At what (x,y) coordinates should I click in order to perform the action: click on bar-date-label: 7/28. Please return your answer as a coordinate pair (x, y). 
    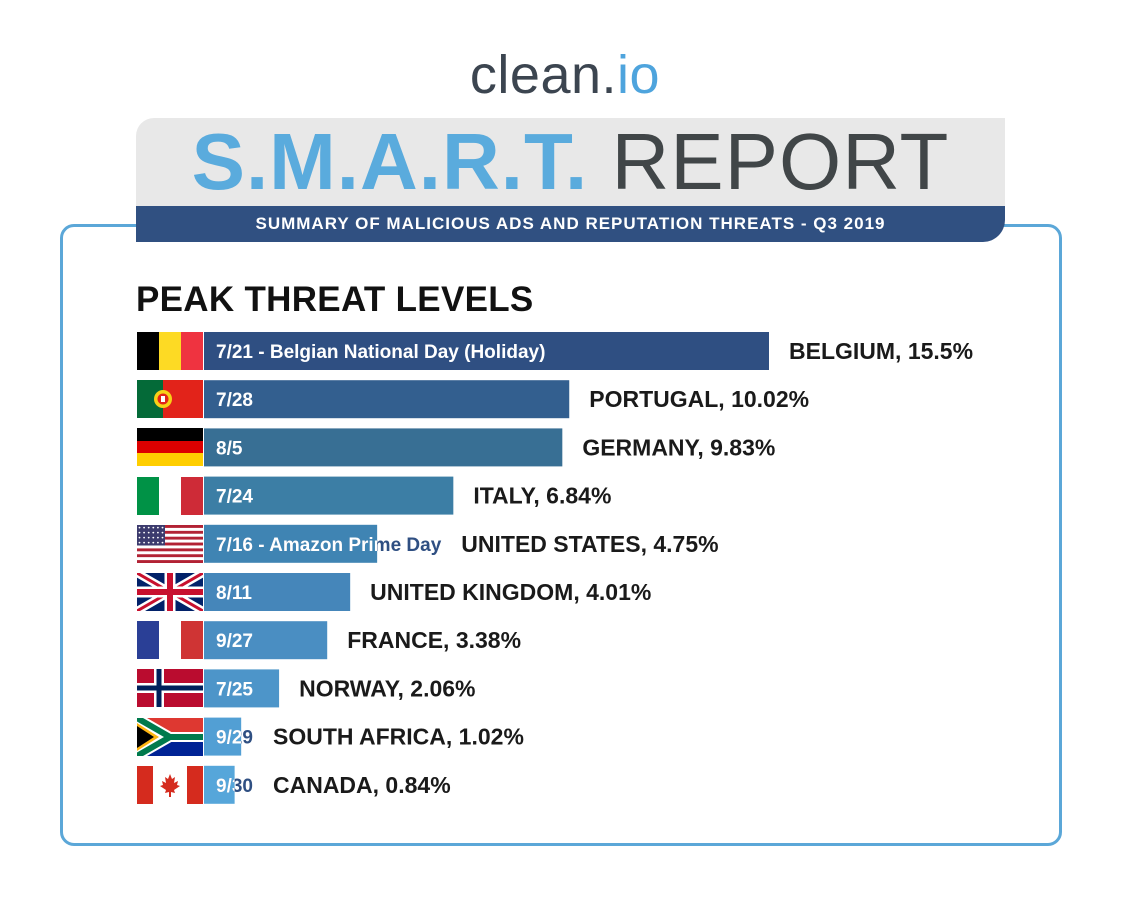
    Looking at the image, I should click on (234, 400).